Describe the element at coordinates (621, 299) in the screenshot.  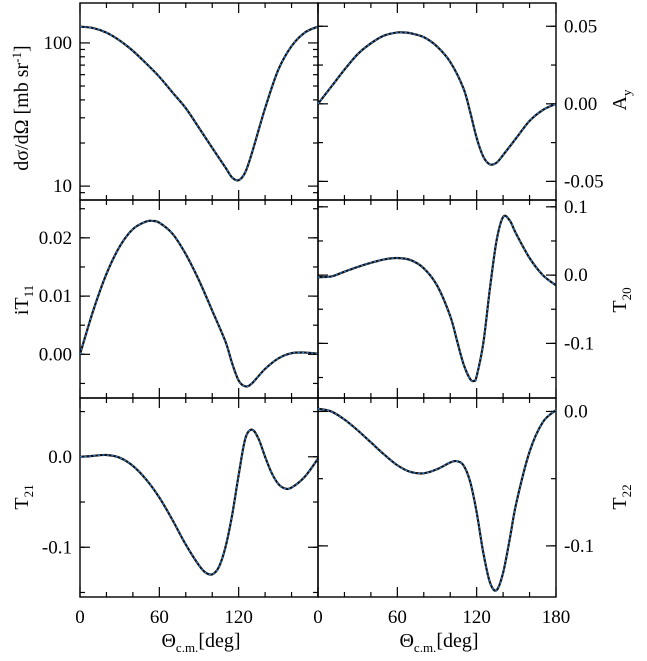
I see `y-axis-label: T20` at that location.